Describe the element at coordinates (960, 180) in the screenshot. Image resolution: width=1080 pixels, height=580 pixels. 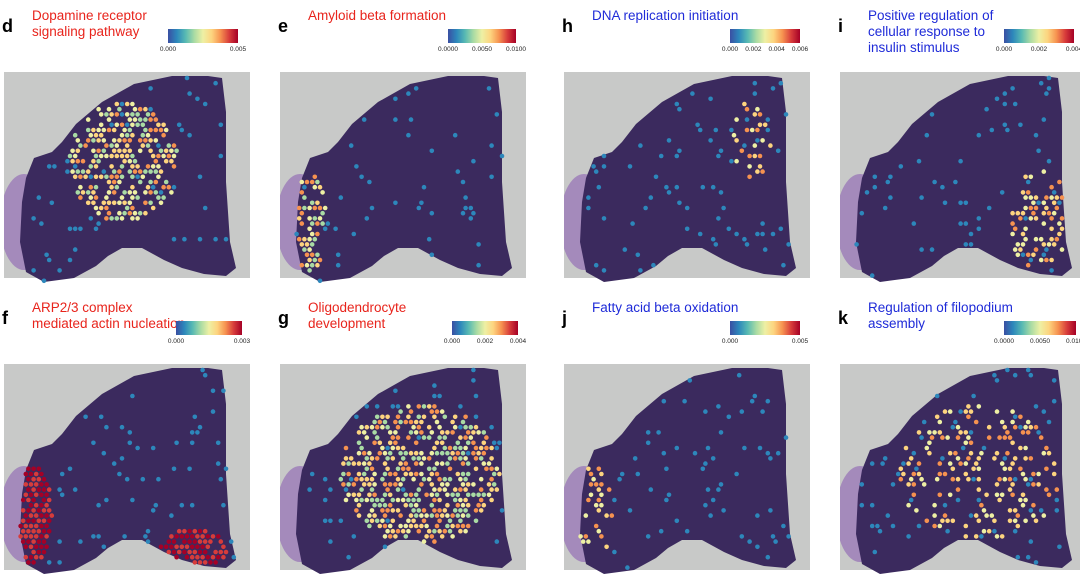
I see `spatial-tissue-map` at that location.